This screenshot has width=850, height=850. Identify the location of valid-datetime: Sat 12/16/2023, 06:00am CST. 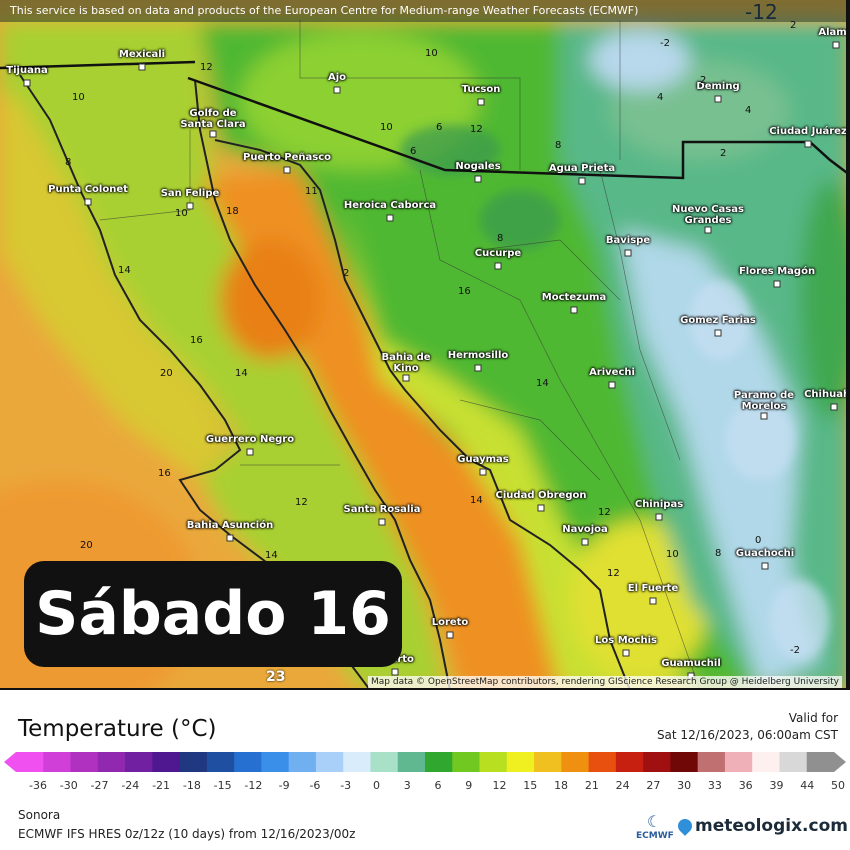
(747, 735).